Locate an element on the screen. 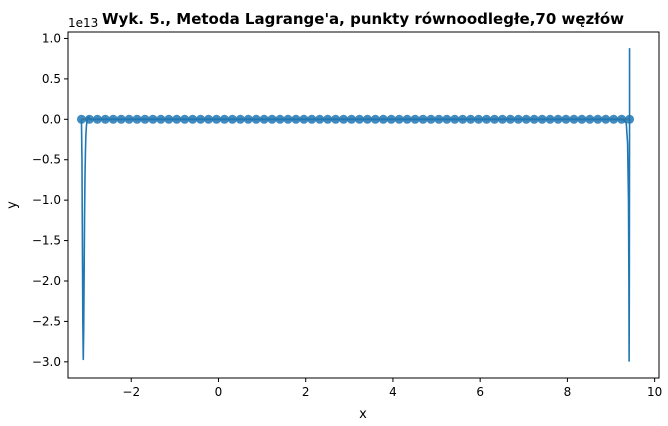  x-axis-label: x is located at coordinates (363, 414).